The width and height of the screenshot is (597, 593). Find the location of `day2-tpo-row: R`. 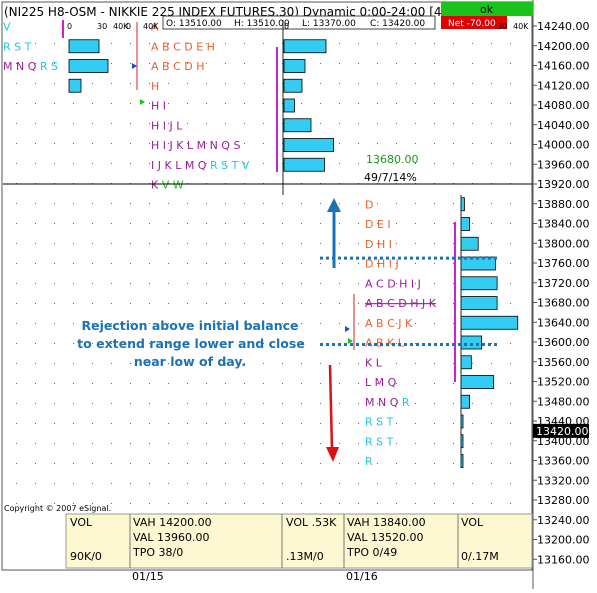

day2-tpo-row: R is located at coordinates (369, 461).